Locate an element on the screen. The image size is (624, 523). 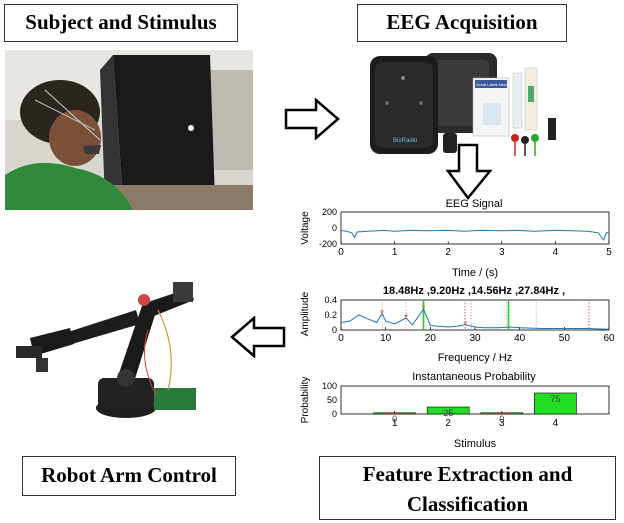
probability-bar-label: 75 is located at coordinates (555, 399).